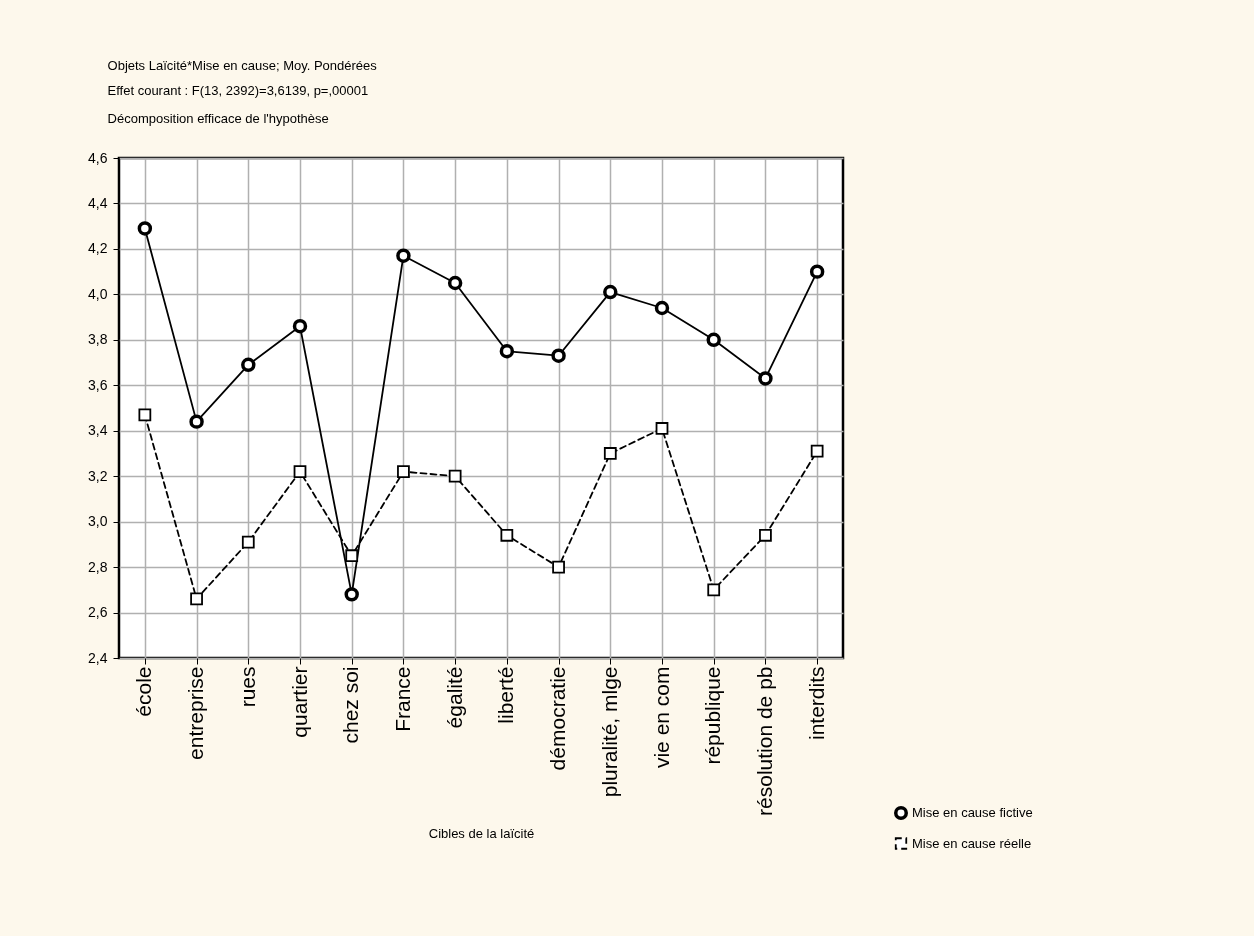 Image resolution: width=1254 pixels, height=936 pixels. What do you see at coordinates (196, 713) in the screenshot?
I see `x-tick-label: entreprise` at bounding box center [196, 713].